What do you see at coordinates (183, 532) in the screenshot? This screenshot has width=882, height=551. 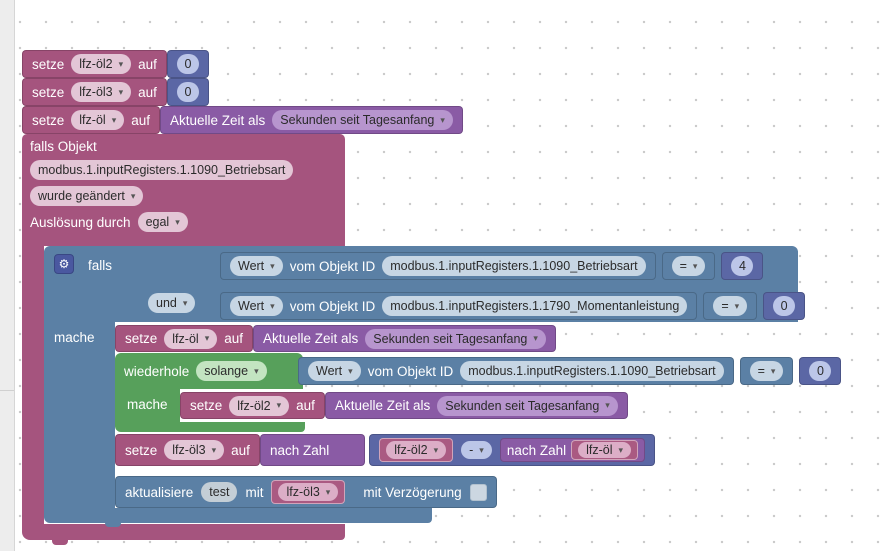 I see `trigger-block-bottom` at bounding box center [183, 532].